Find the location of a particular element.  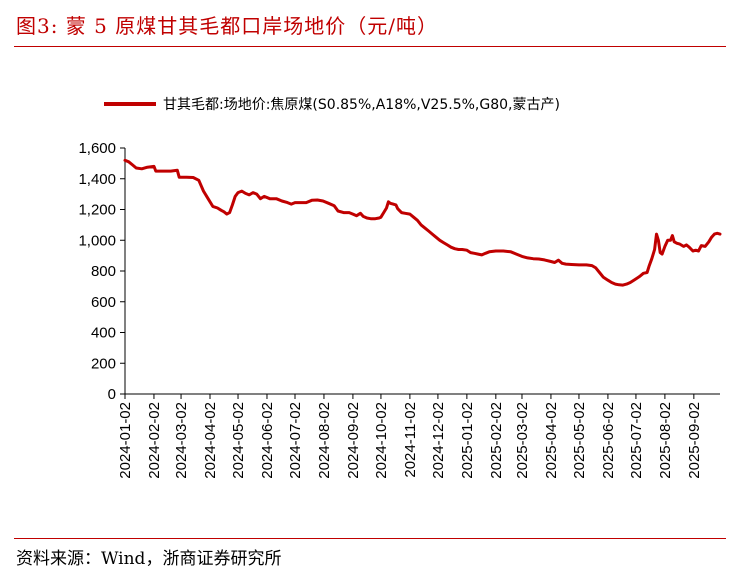

x-tick-label: 2024-10-02 is located at coordinates (381, 440).